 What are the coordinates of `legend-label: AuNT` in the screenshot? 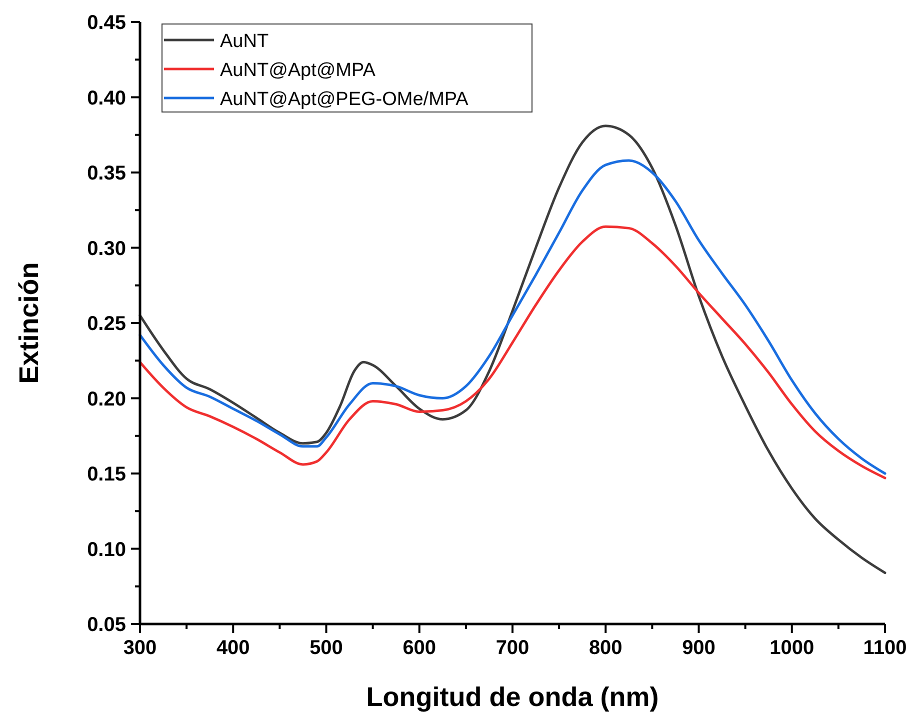 It's located at (244, 41).